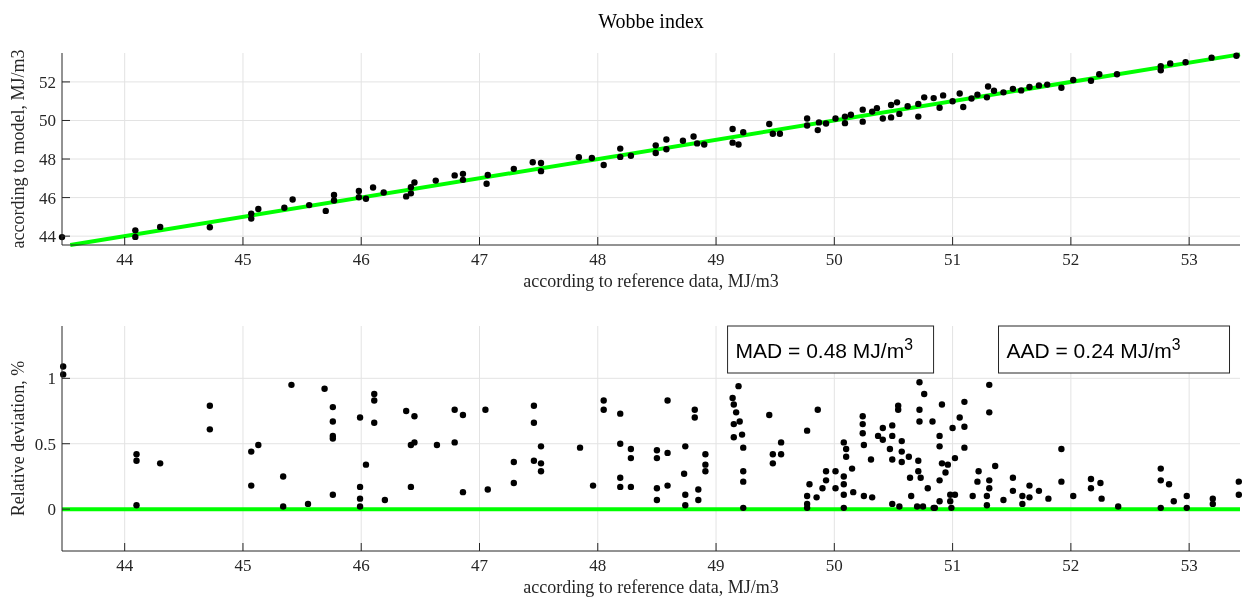 The height and width of the screenshot is (615, 1242). What do you see at coordinates (824, 348) in the screenshot?
I see `annotation: MAD = 0.48 MJ/m$^{3}$` at bounding box center [824, 348].